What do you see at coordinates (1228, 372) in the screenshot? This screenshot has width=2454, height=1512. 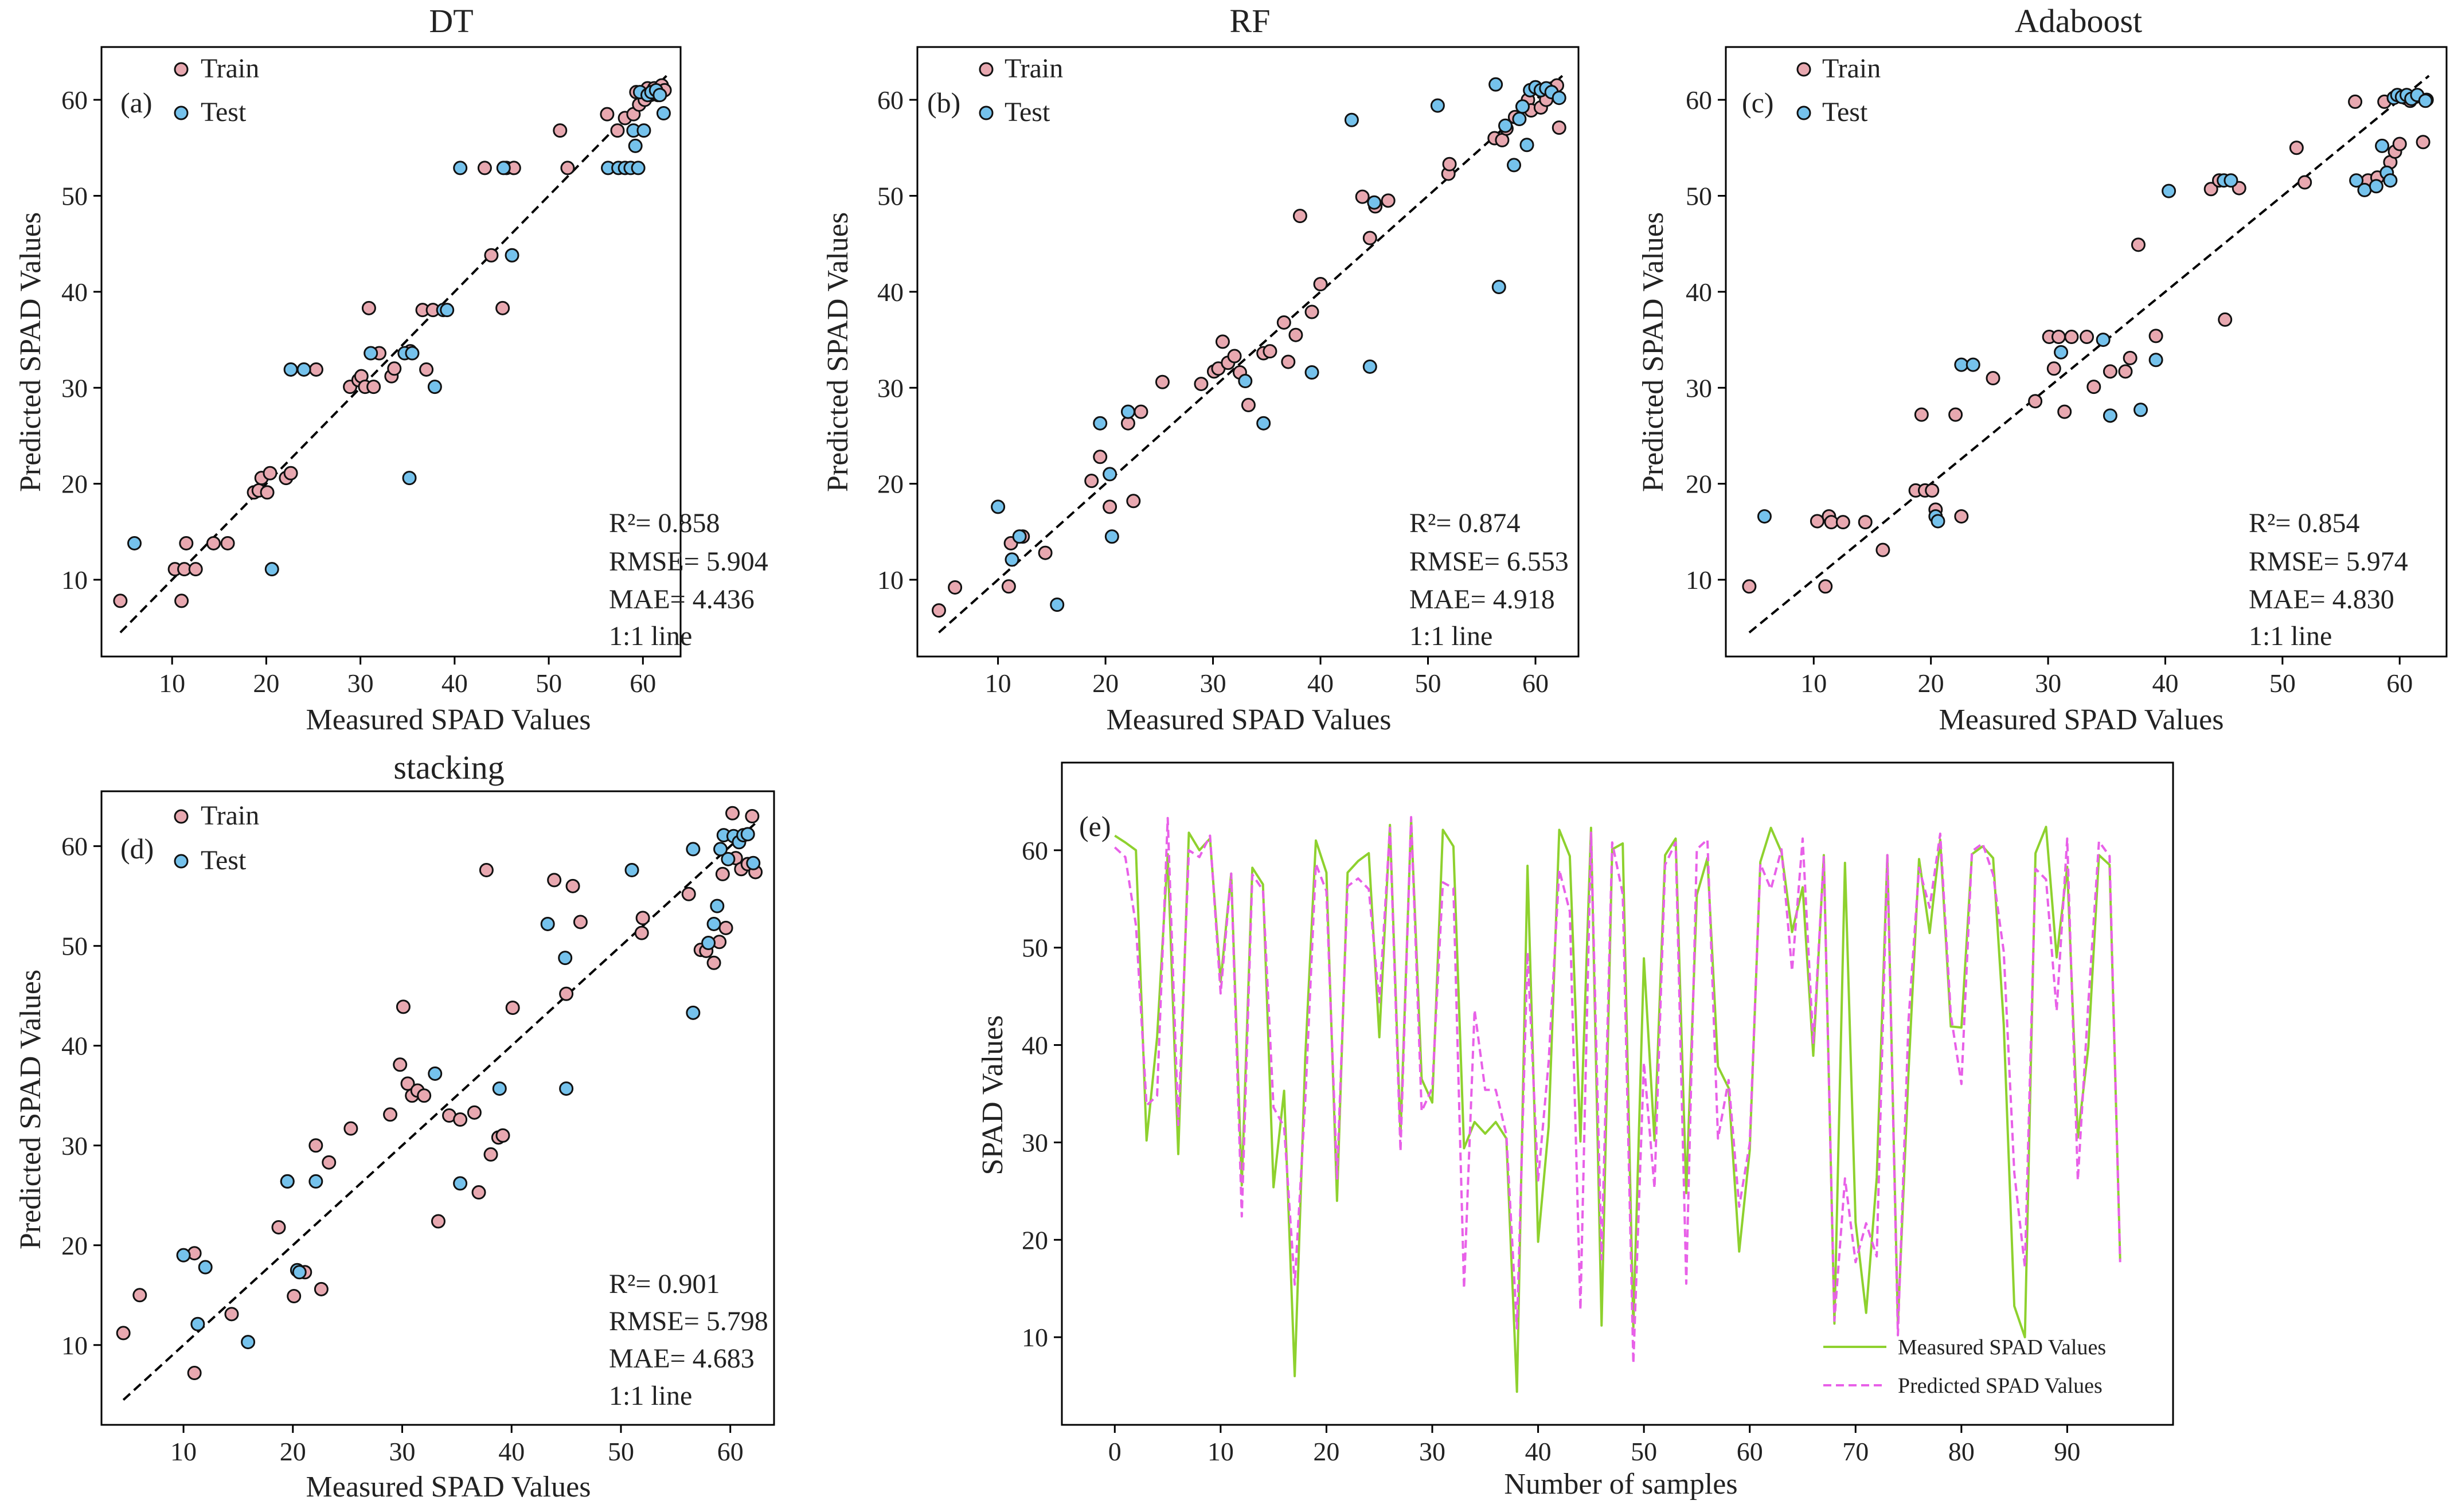 I see `plot-area: 10 20 30 40 50 60 10 20 30 40 50 60` at bounding box center [1228, 372].